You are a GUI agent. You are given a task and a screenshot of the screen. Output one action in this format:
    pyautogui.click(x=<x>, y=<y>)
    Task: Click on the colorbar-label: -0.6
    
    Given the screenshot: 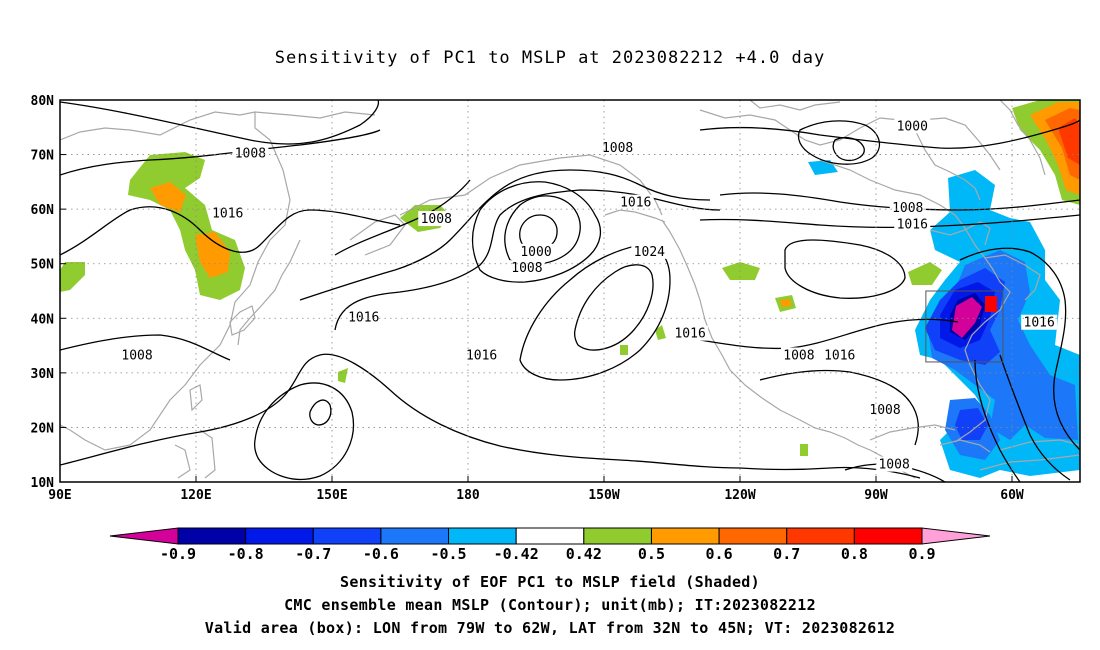 What is the action you would take?
    pyautogui.click(x=381, y=554)
    